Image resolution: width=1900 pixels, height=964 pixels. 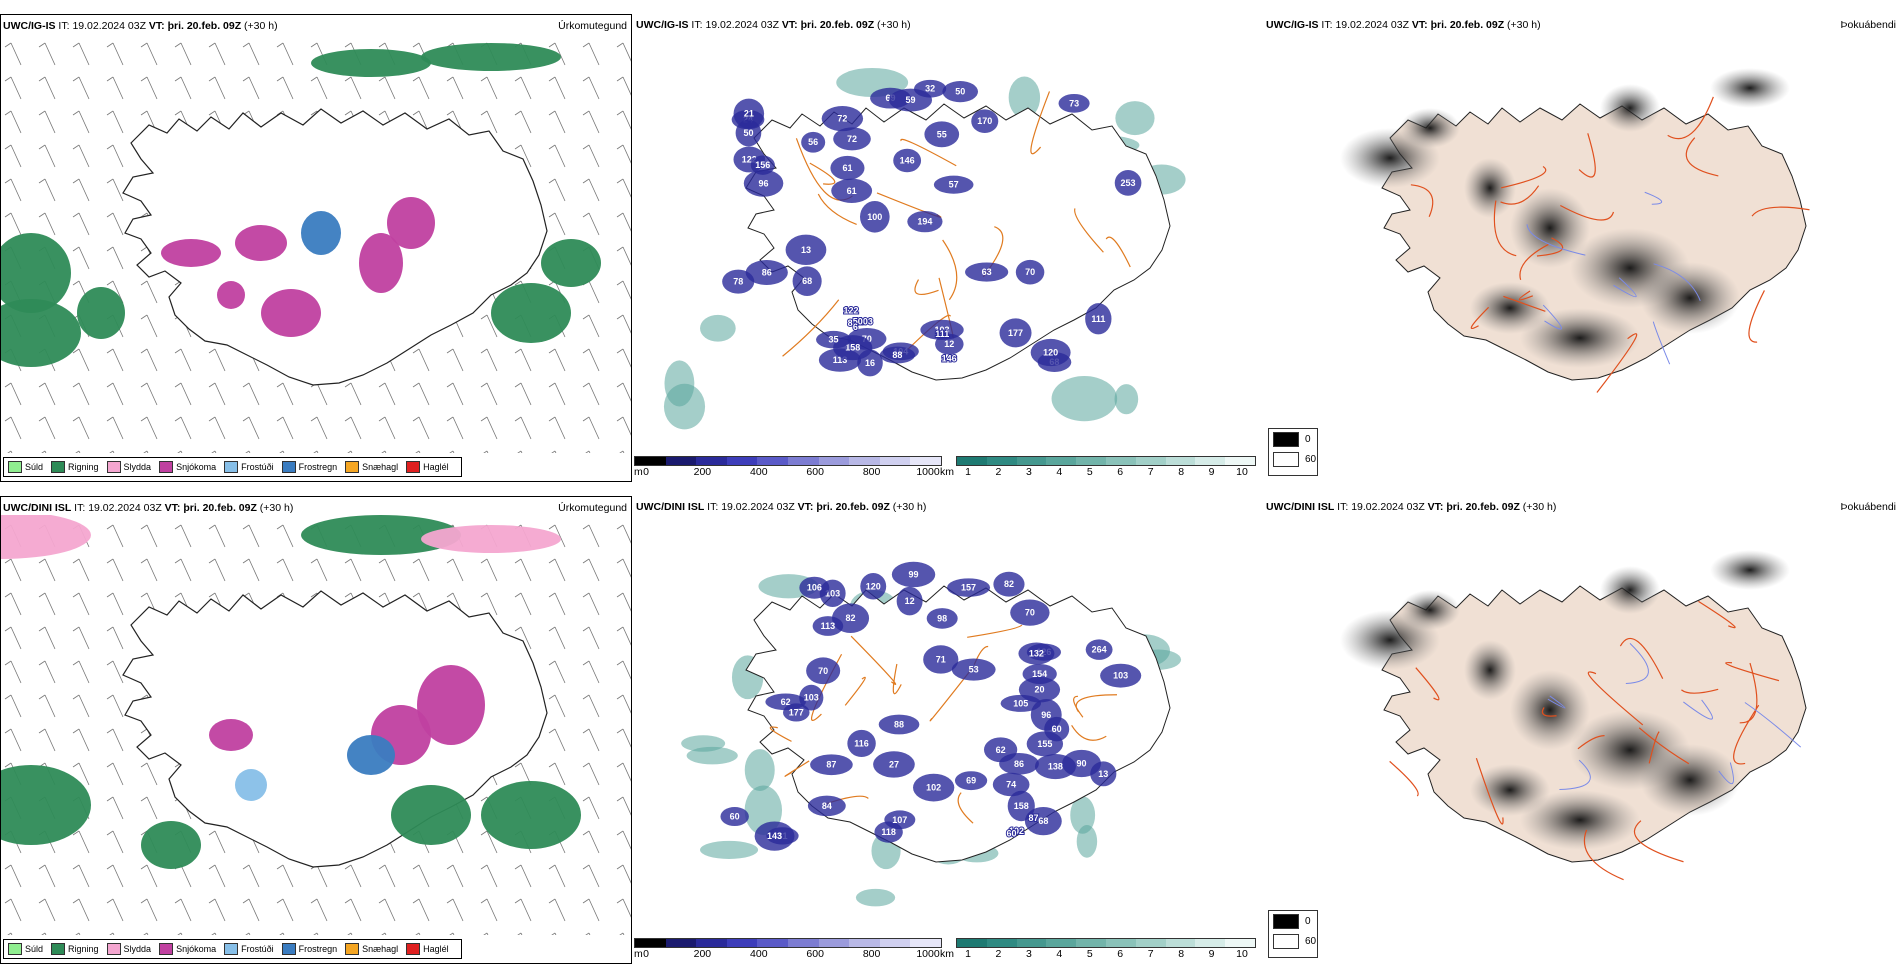 What do you see at coordinates (1120, 472) in the screenshot?
I see `colorbar-tick-label: 6` at bounding box center [1120, 472].